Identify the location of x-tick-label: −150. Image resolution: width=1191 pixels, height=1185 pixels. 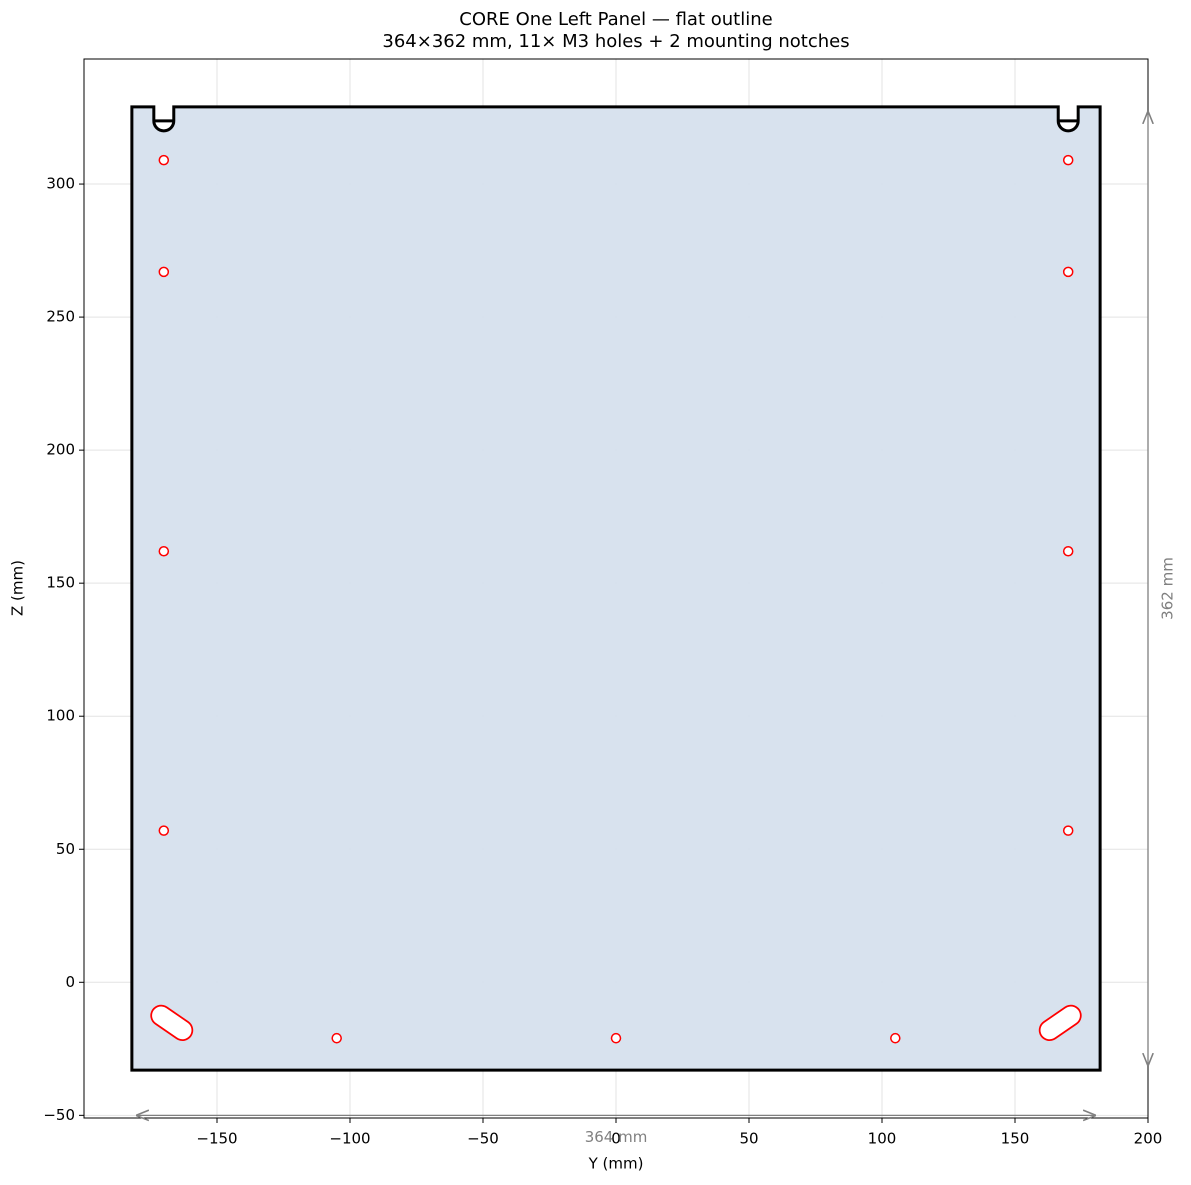
(216, 1139).